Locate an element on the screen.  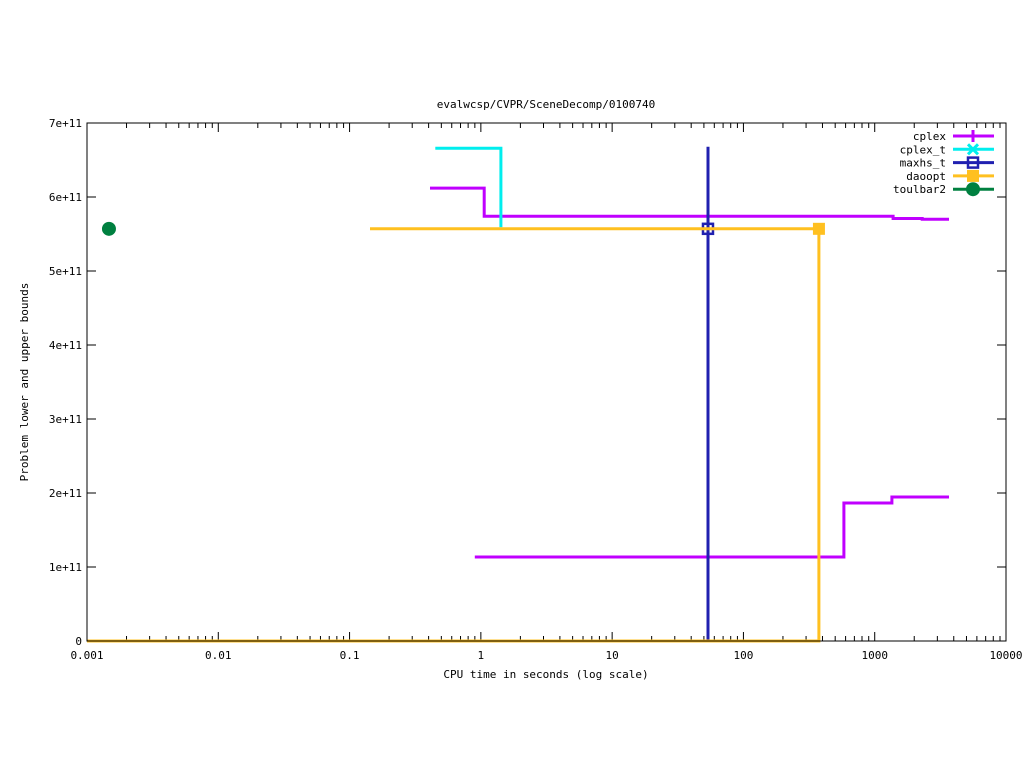
legend-marker-toulbar2 is located at coordinates (973, 189).